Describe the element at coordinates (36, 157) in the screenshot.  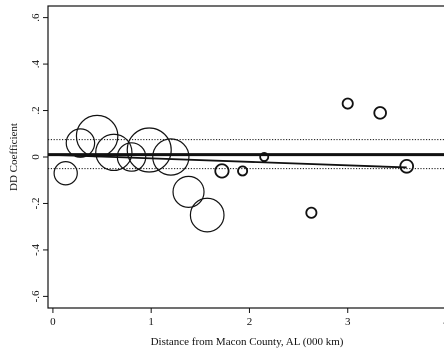
I see `y-tick-label: 0` at that location.